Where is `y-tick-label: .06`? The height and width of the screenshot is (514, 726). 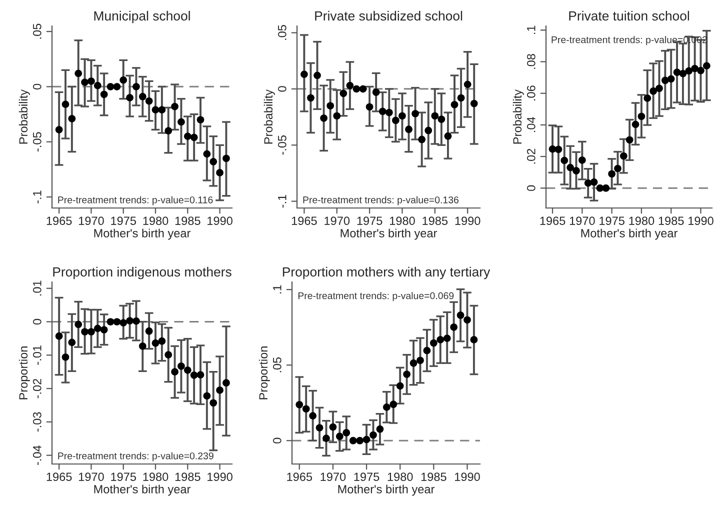 y-tick-label: .06 is located at coordinates (531, 93).